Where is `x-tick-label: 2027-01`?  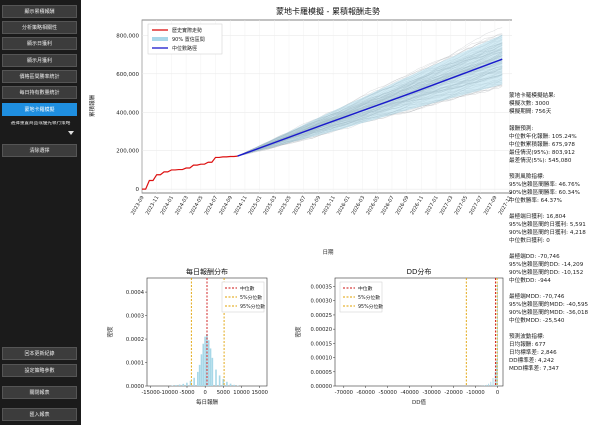 x-tick-label: 2027-01 is located at coordinates (432, 205).